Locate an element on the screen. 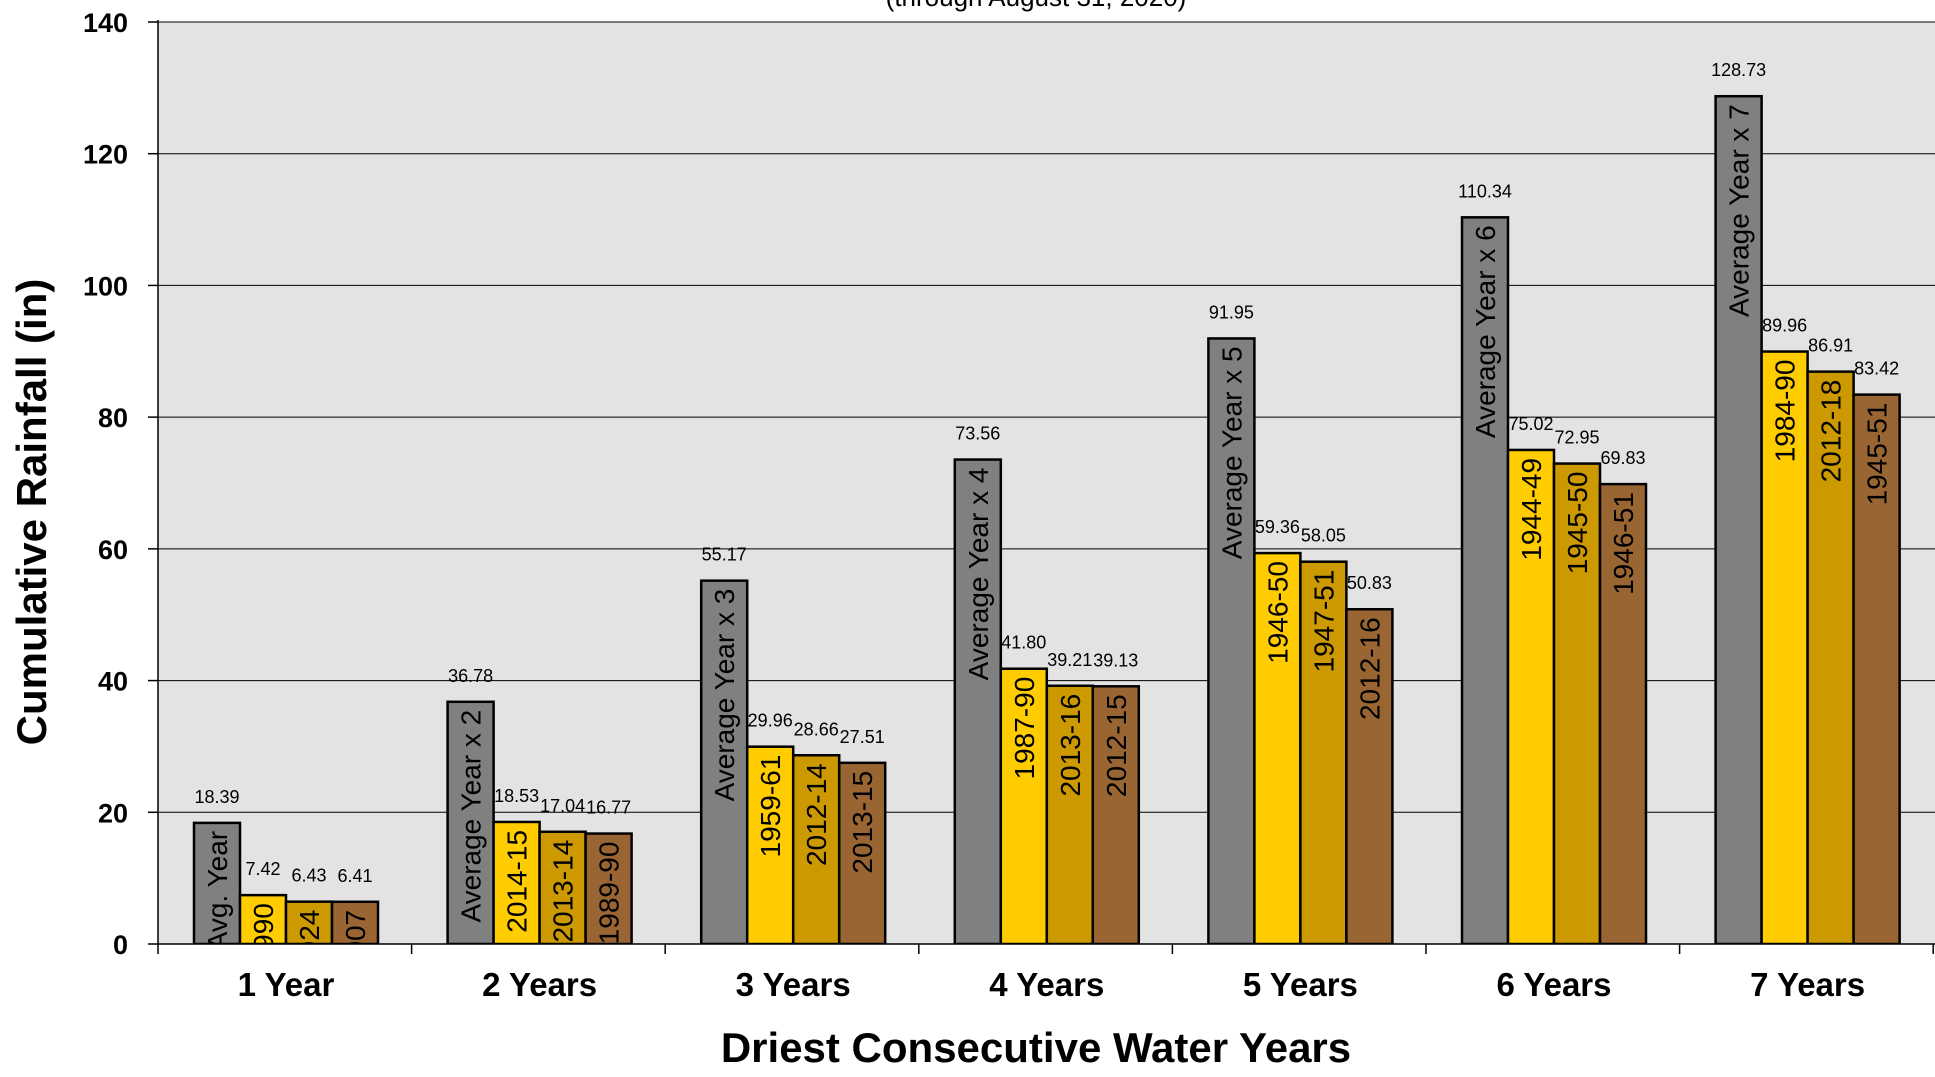  x-tick-label: 1 Year is located at coordinates (286, 984).